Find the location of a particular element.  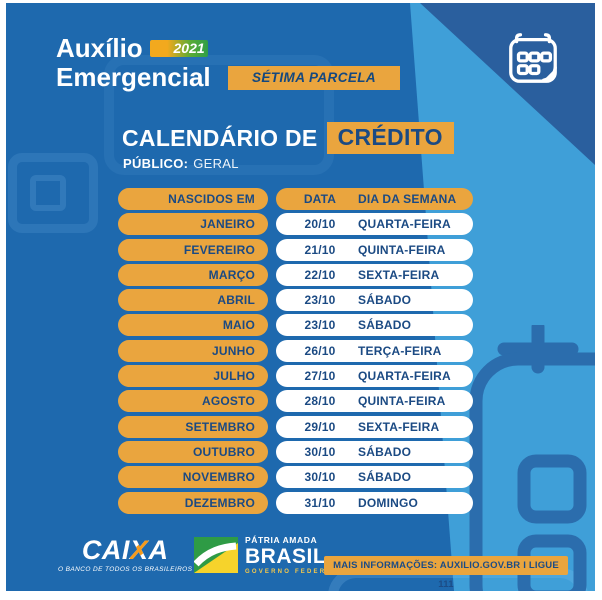

table-row: JUNHO 26/10 TERÇA-FEIRA is located at coordinates (295, 350).